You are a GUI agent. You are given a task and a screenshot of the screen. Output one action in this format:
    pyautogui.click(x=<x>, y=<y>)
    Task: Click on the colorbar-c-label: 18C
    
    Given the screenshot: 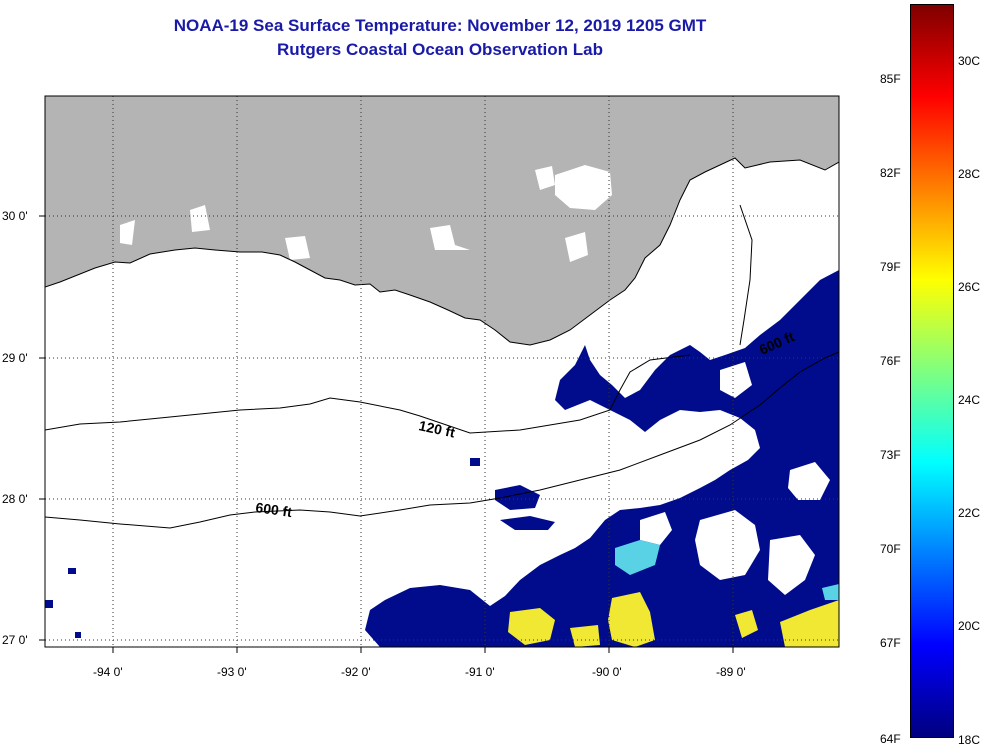 What is the action you would take?
    pyautogui.click(x=969, y=740)
    